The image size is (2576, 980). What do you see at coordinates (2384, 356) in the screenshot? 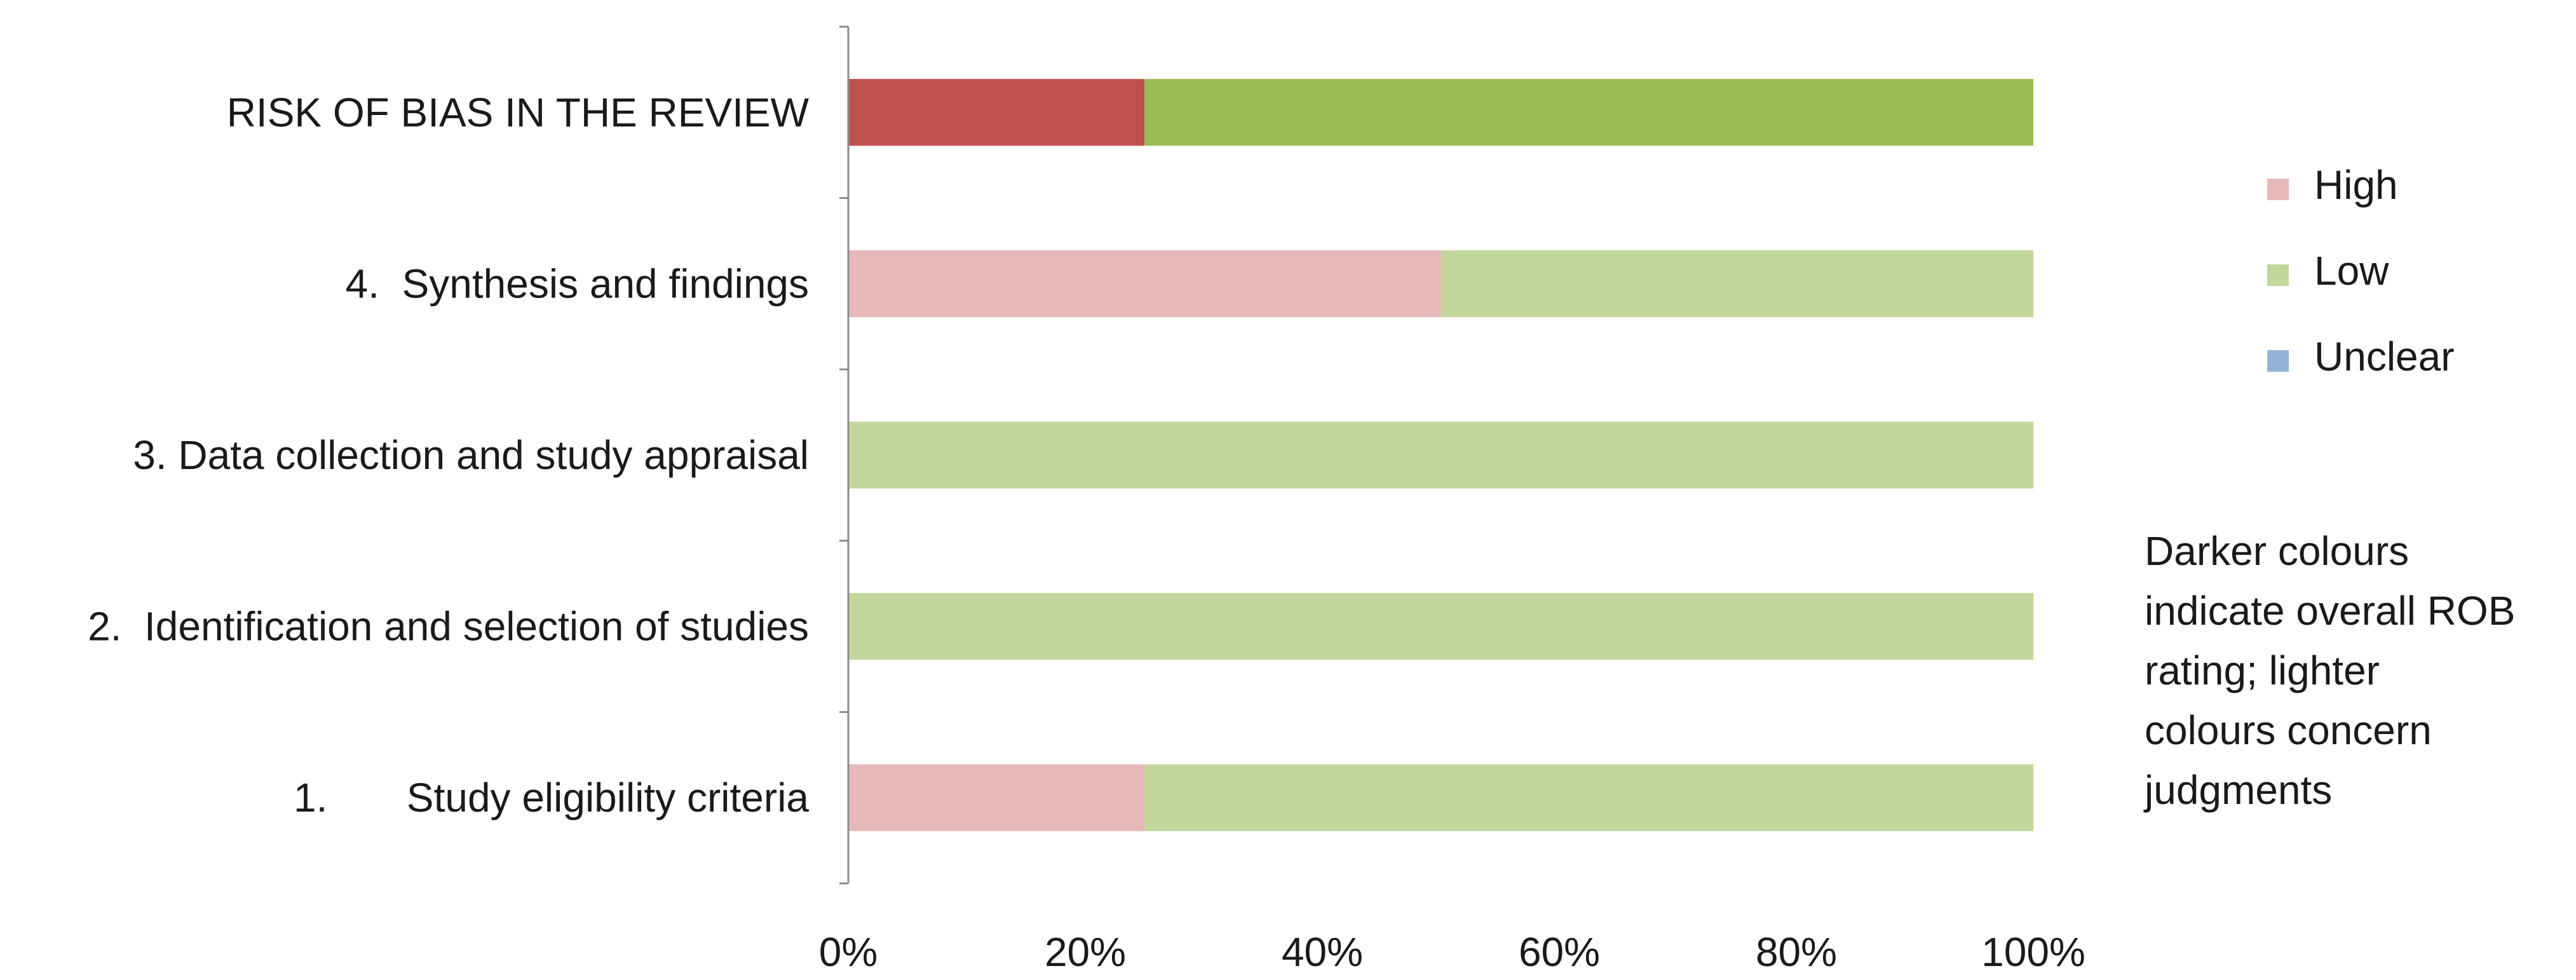
I see `legend-label: Unclear` at bounding box center [2384, 356].